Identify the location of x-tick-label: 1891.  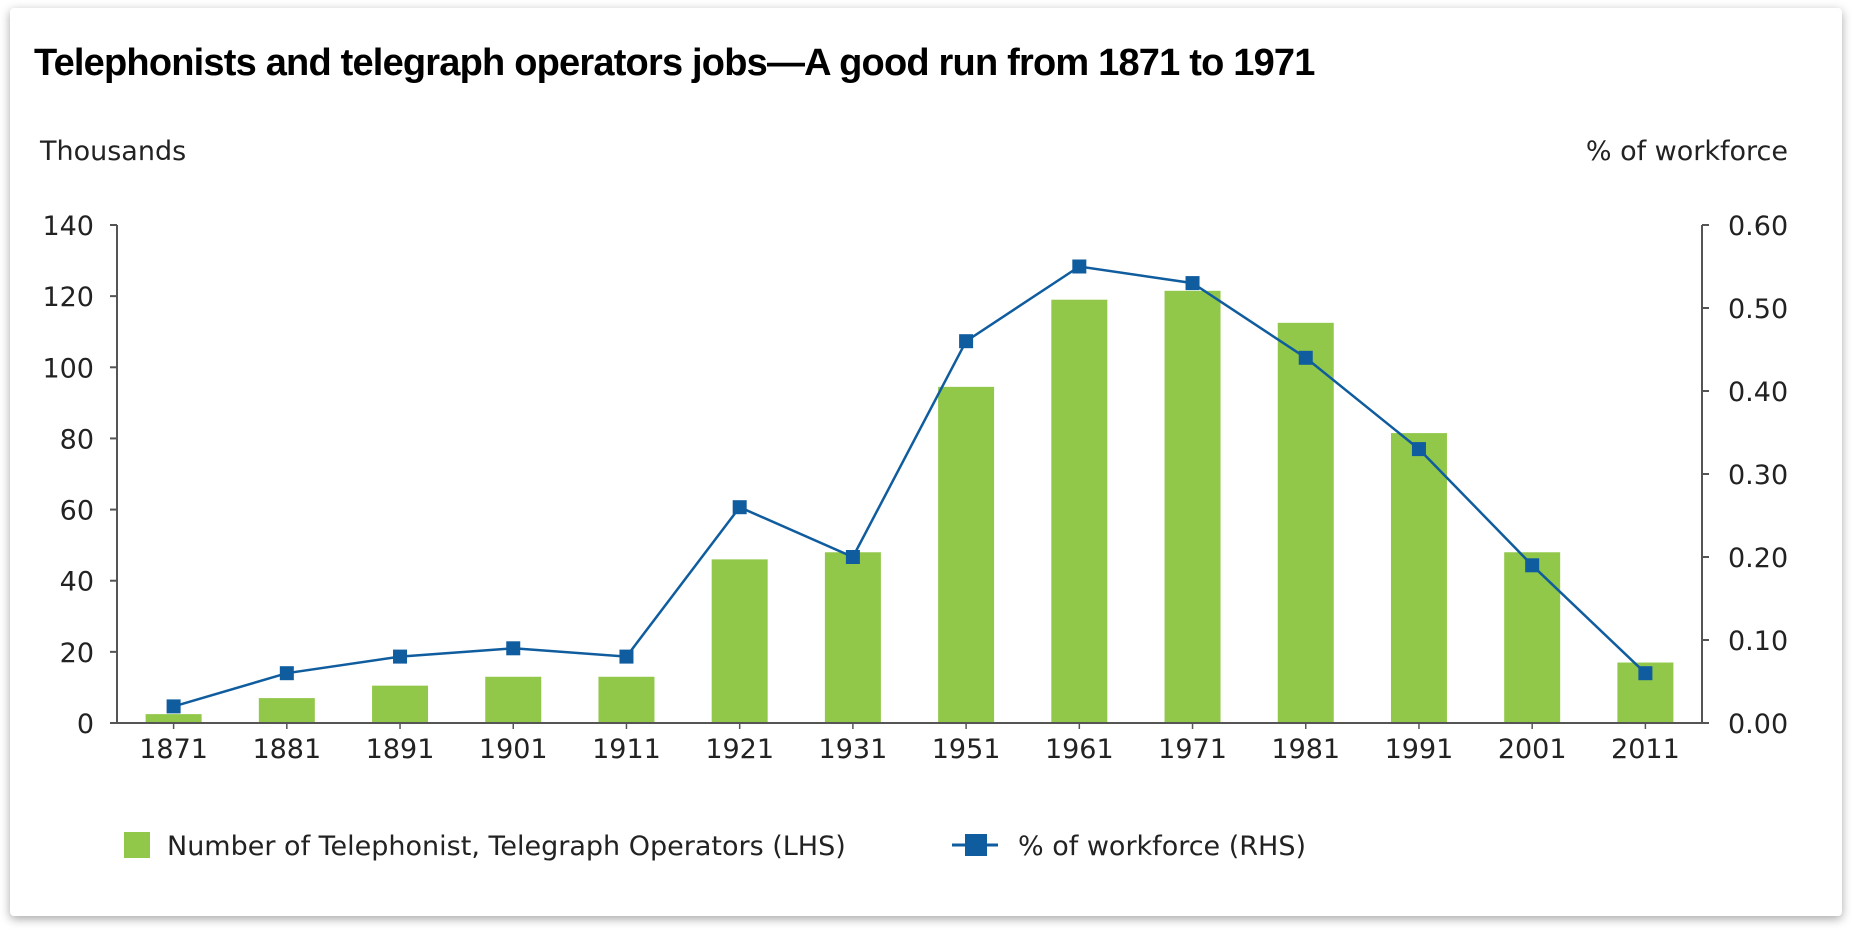
(400, 749).